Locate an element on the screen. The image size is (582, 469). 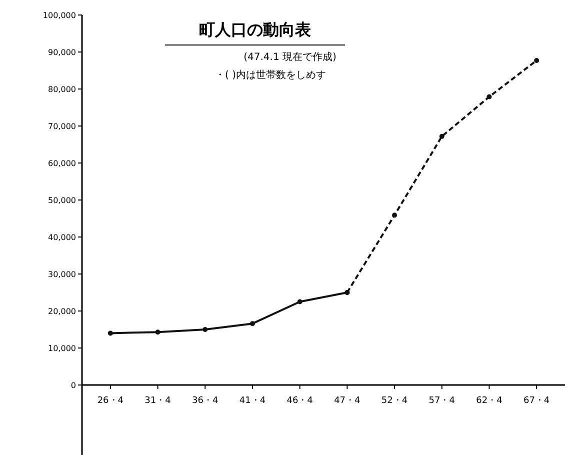
y-tick-label: 0 is located at coordinates (73, 385).